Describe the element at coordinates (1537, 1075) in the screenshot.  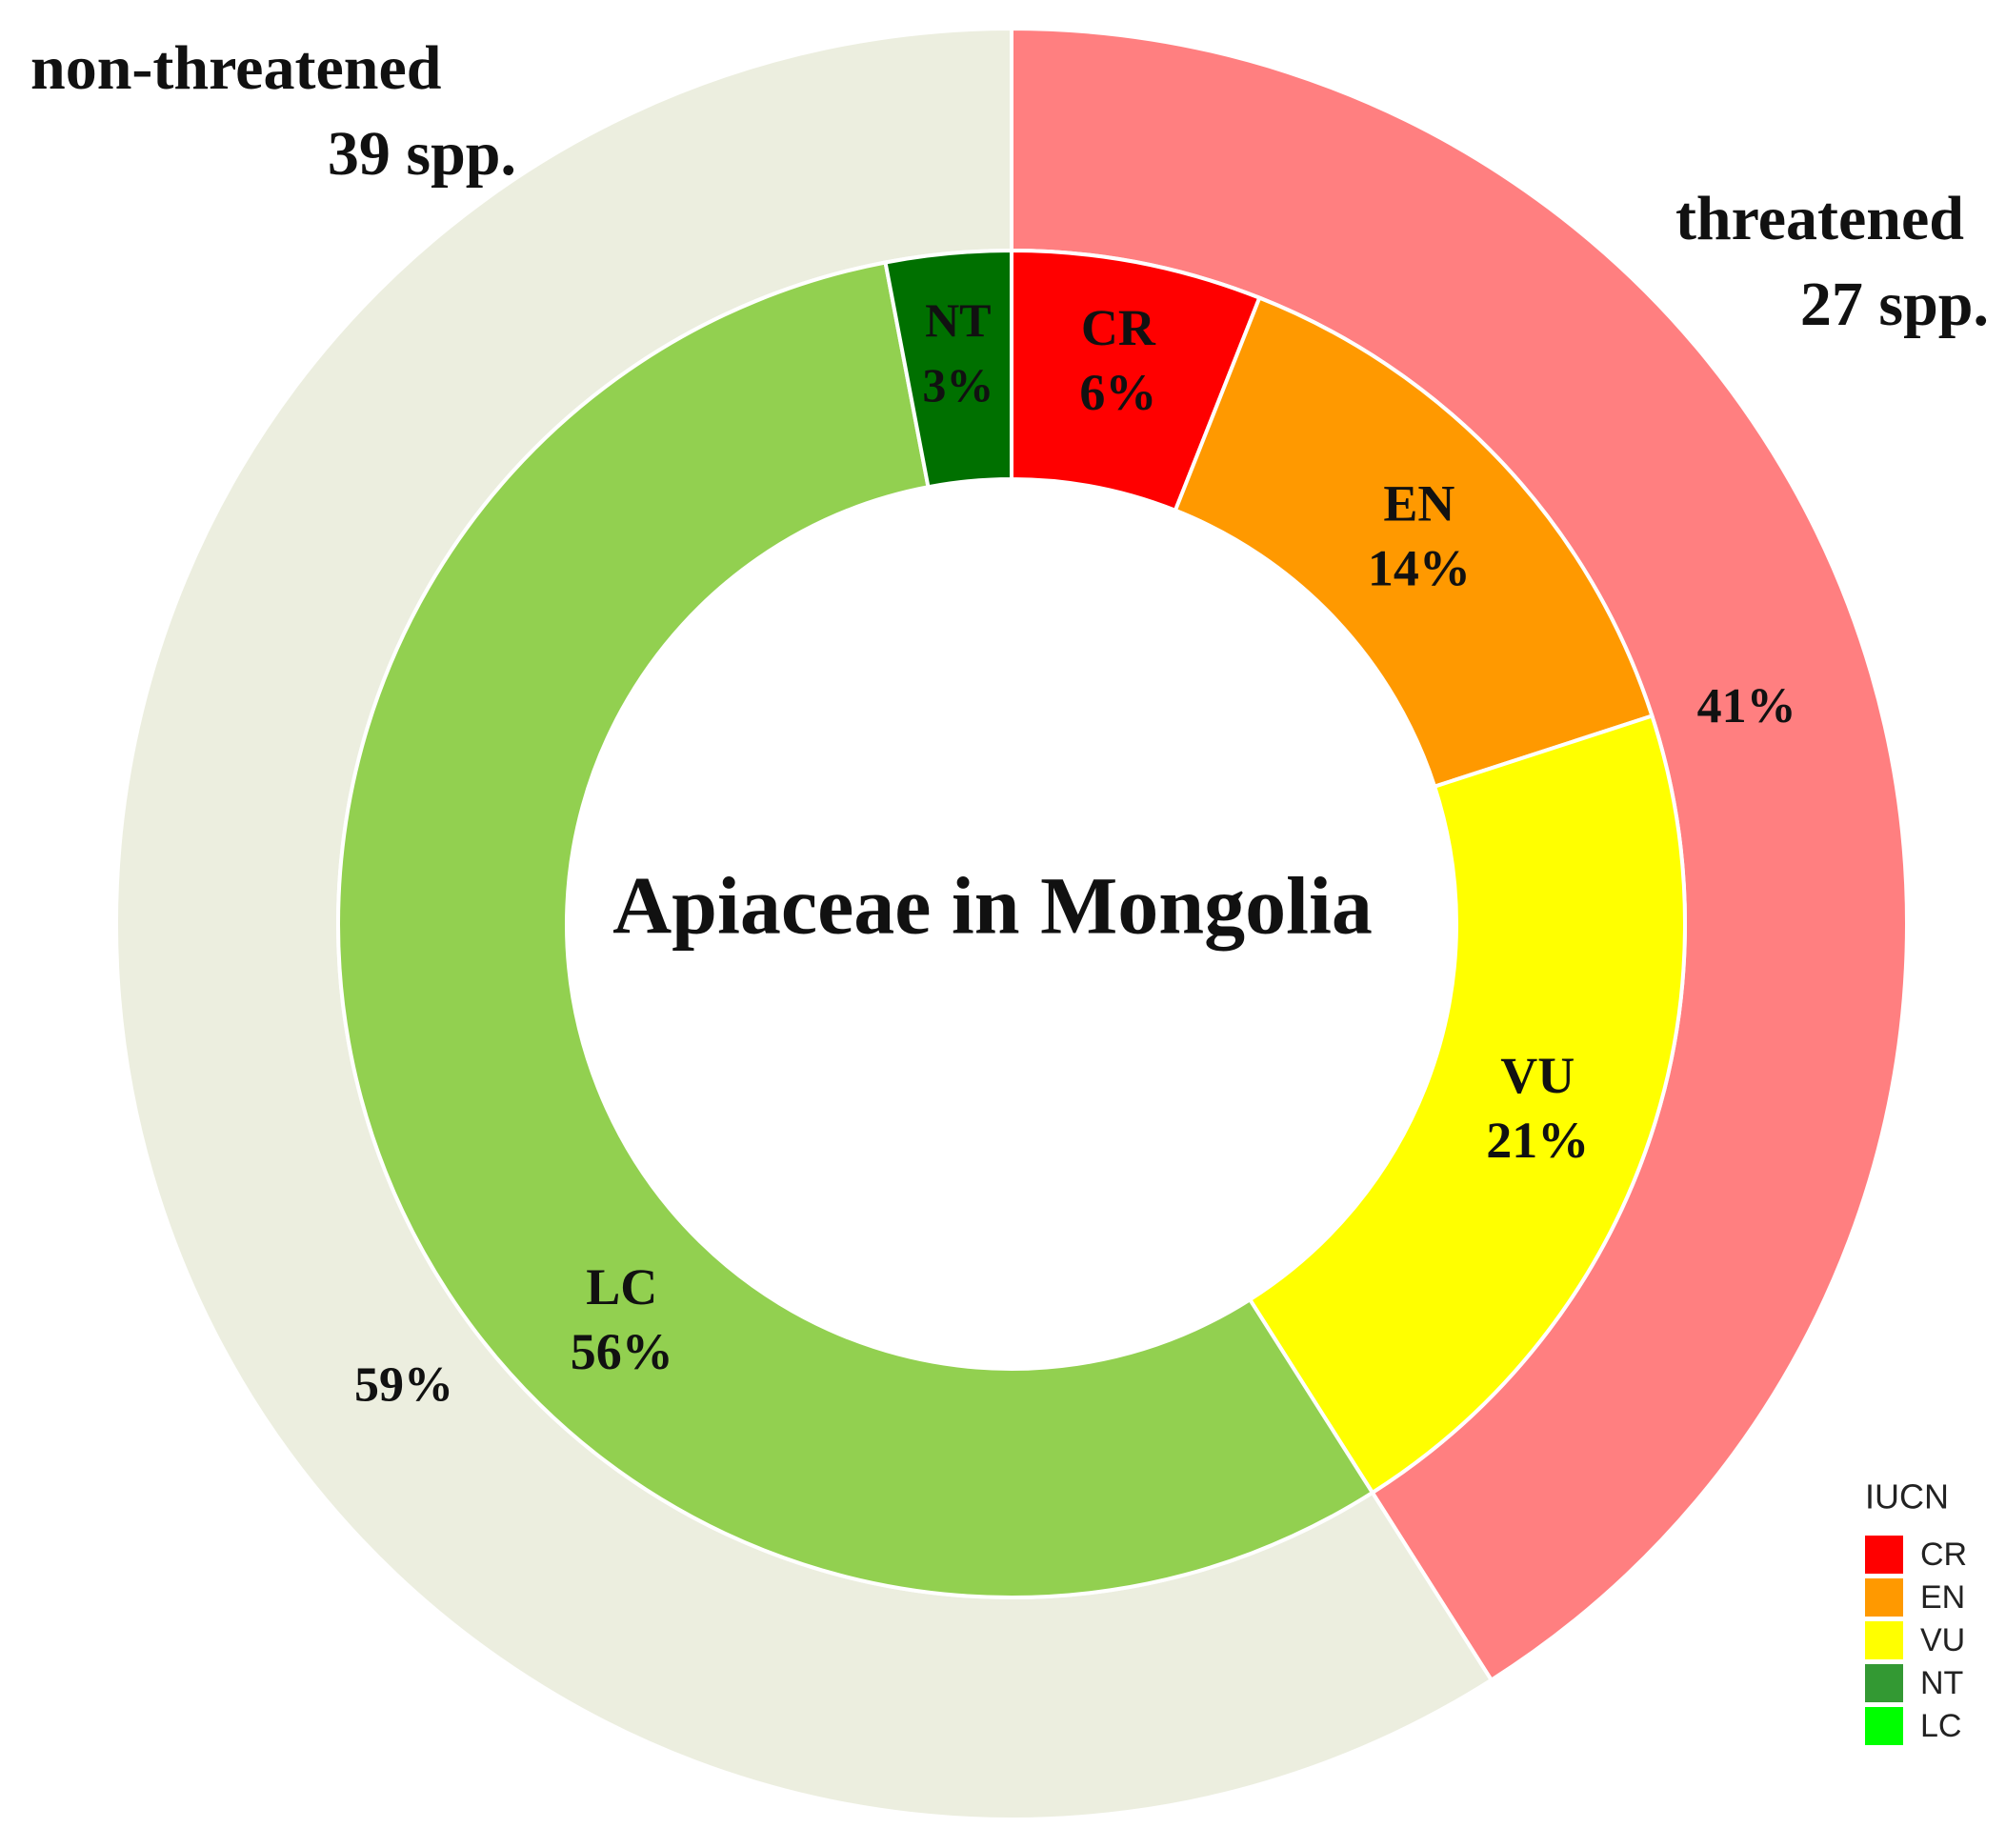
I see `inner-category-label-vu: VU` at that location.